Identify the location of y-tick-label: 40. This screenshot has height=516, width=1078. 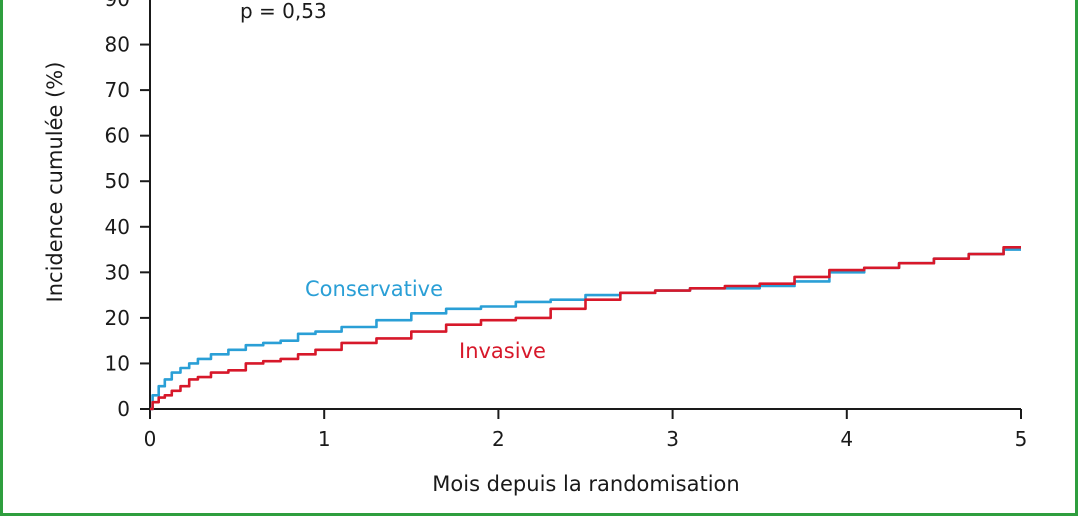
(117, 227).